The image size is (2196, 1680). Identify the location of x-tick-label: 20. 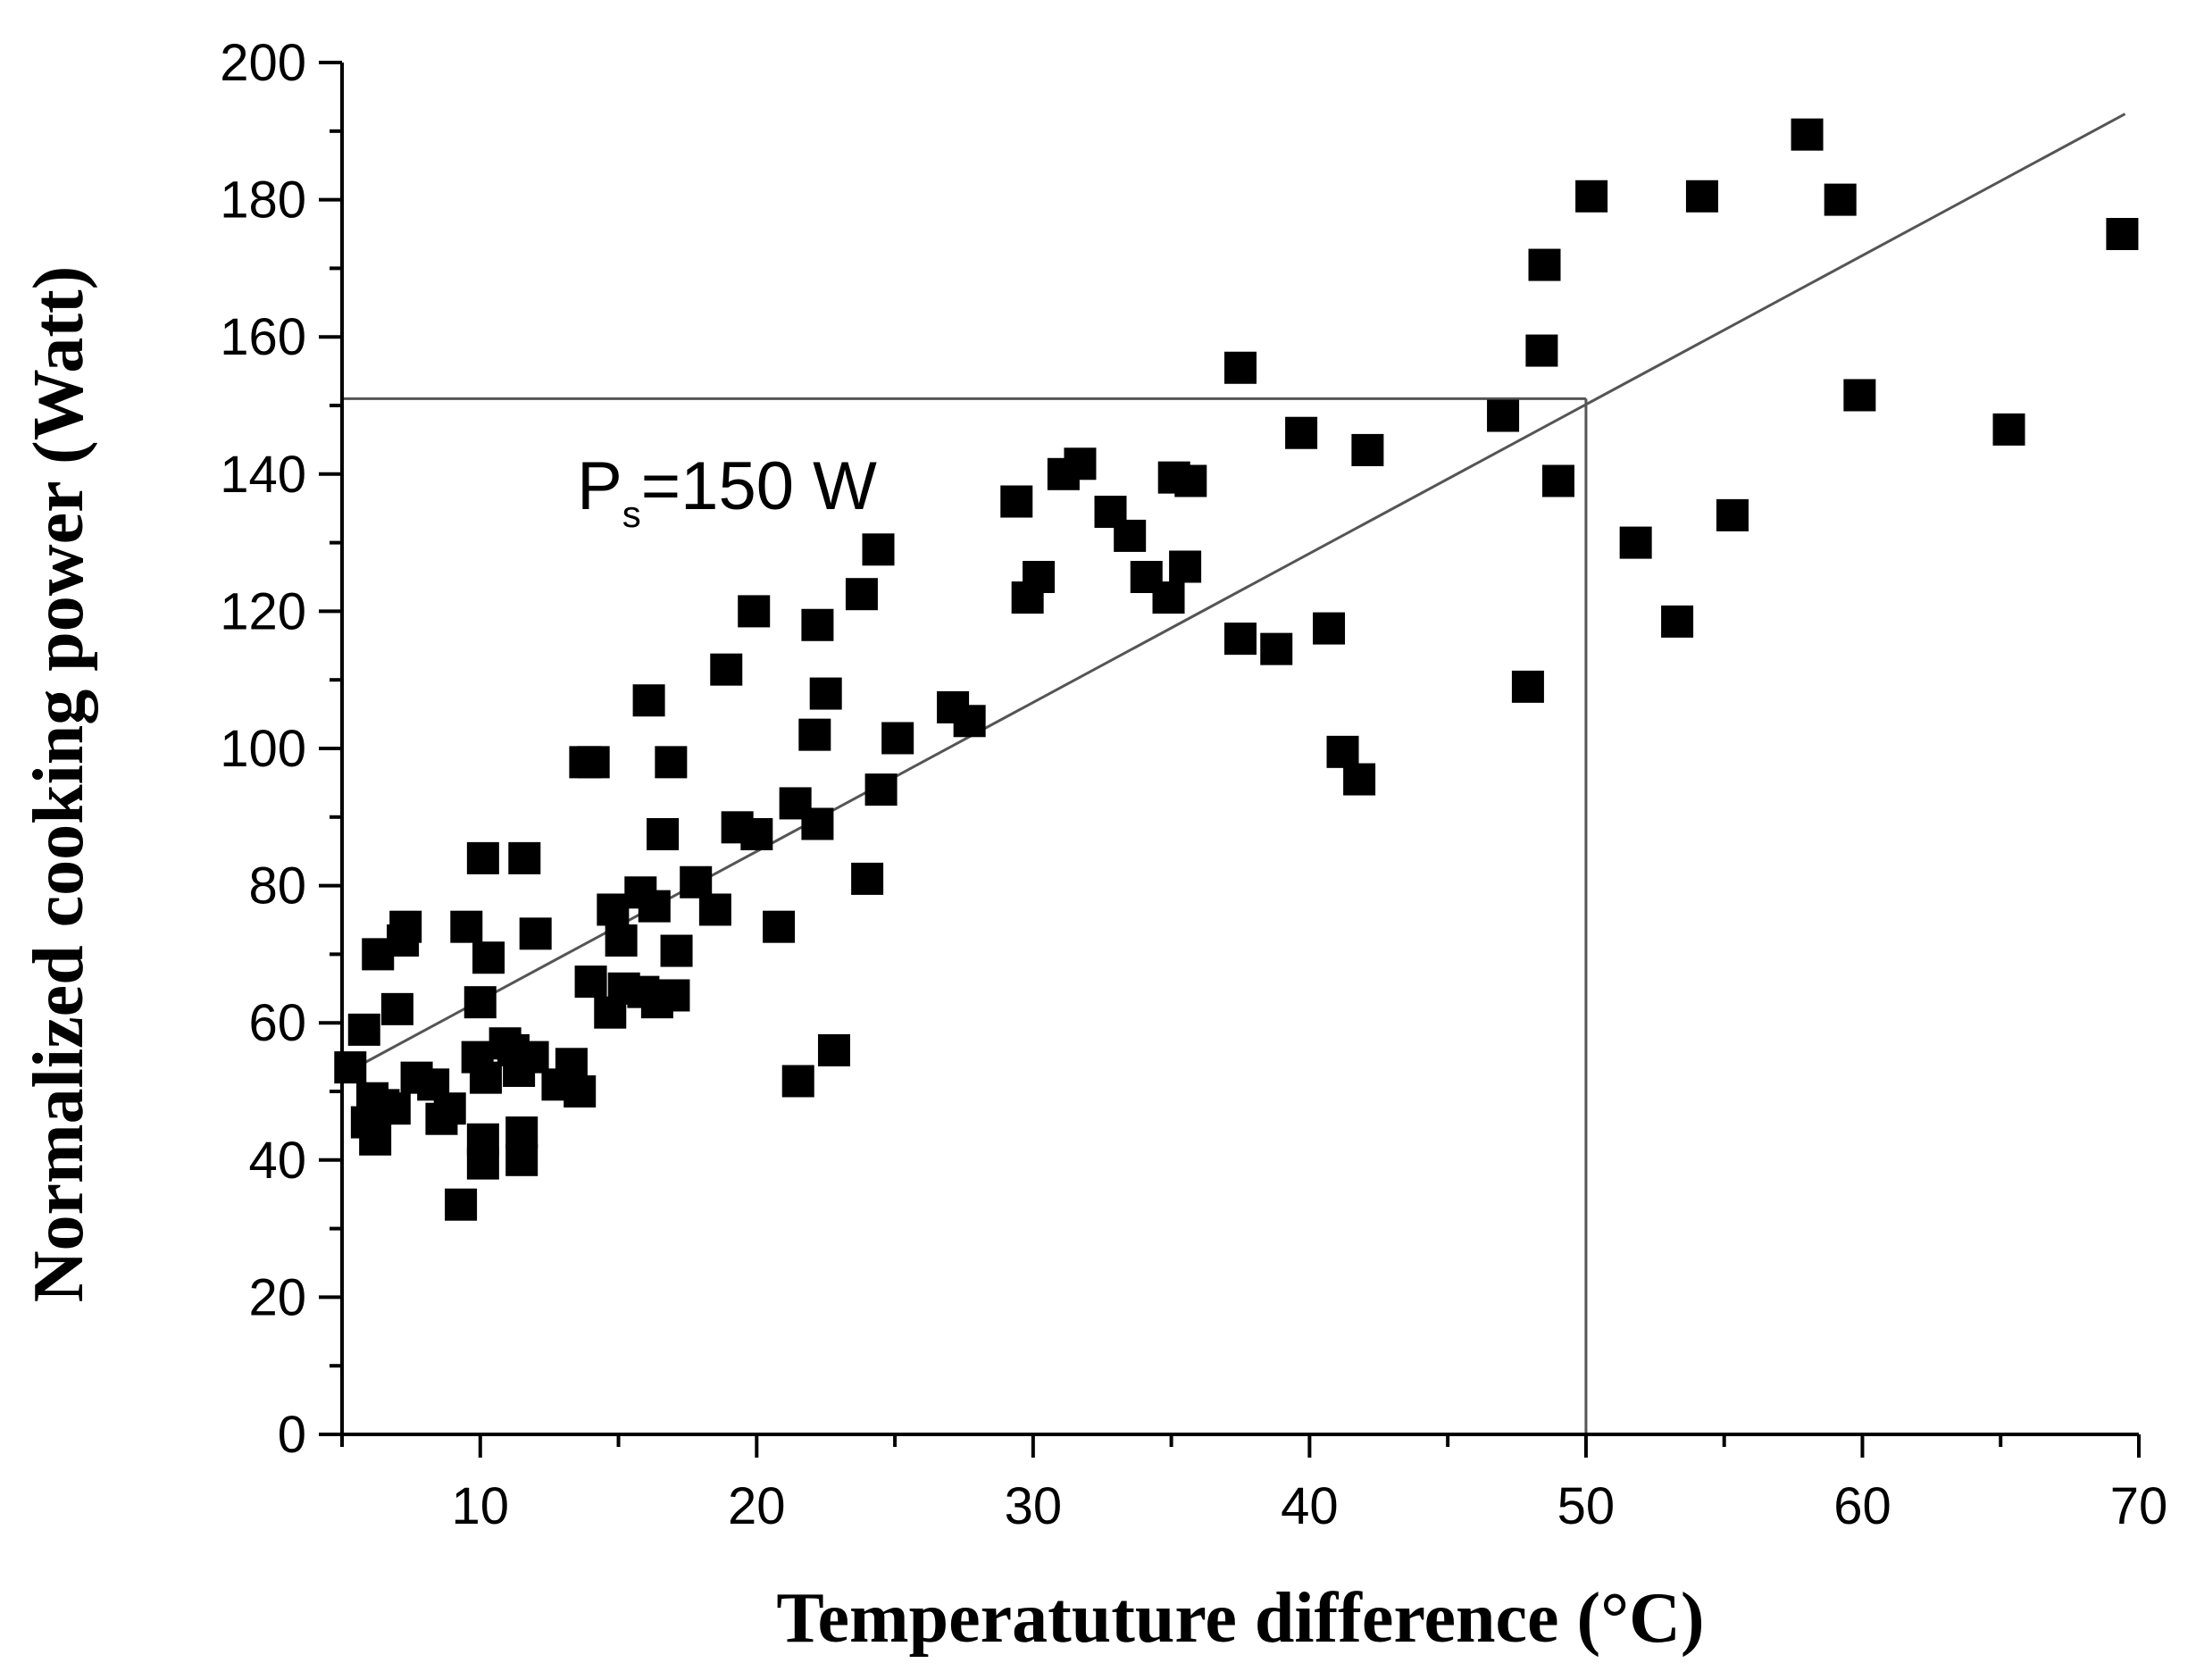
(757, 1506).